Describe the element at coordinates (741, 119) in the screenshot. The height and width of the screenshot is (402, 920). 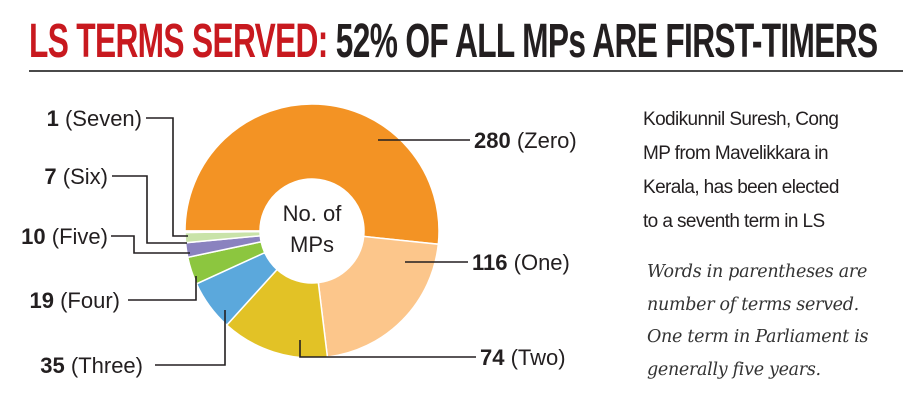
I see `note-line: Kodikunnil Suresh, Cong` at that location.